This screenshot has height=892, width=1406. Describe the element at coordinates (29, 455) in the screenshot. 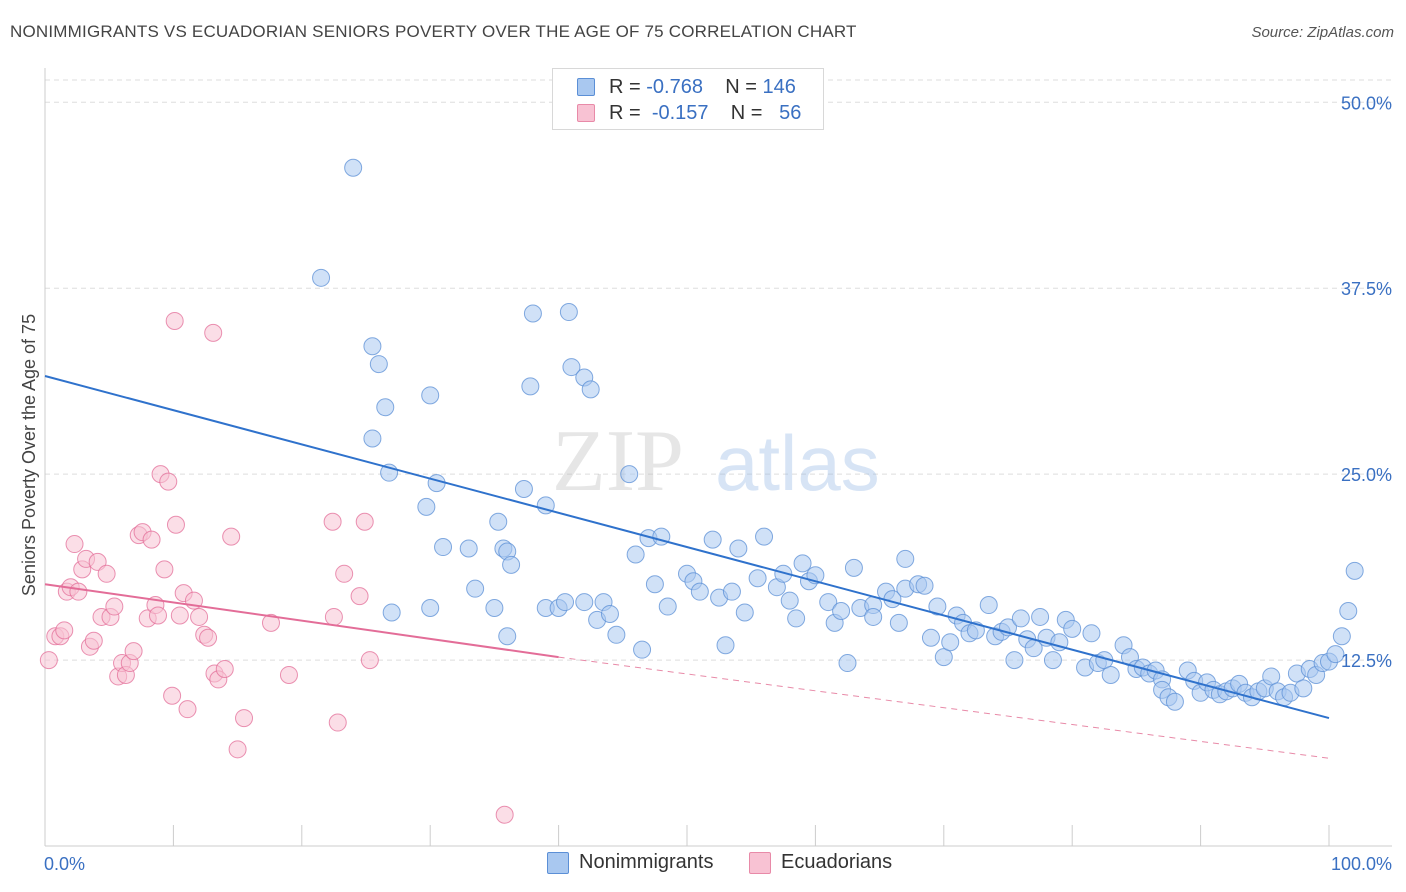

I see `y-axis-label: Seniors Poverty Over the Age of 75` at that location.